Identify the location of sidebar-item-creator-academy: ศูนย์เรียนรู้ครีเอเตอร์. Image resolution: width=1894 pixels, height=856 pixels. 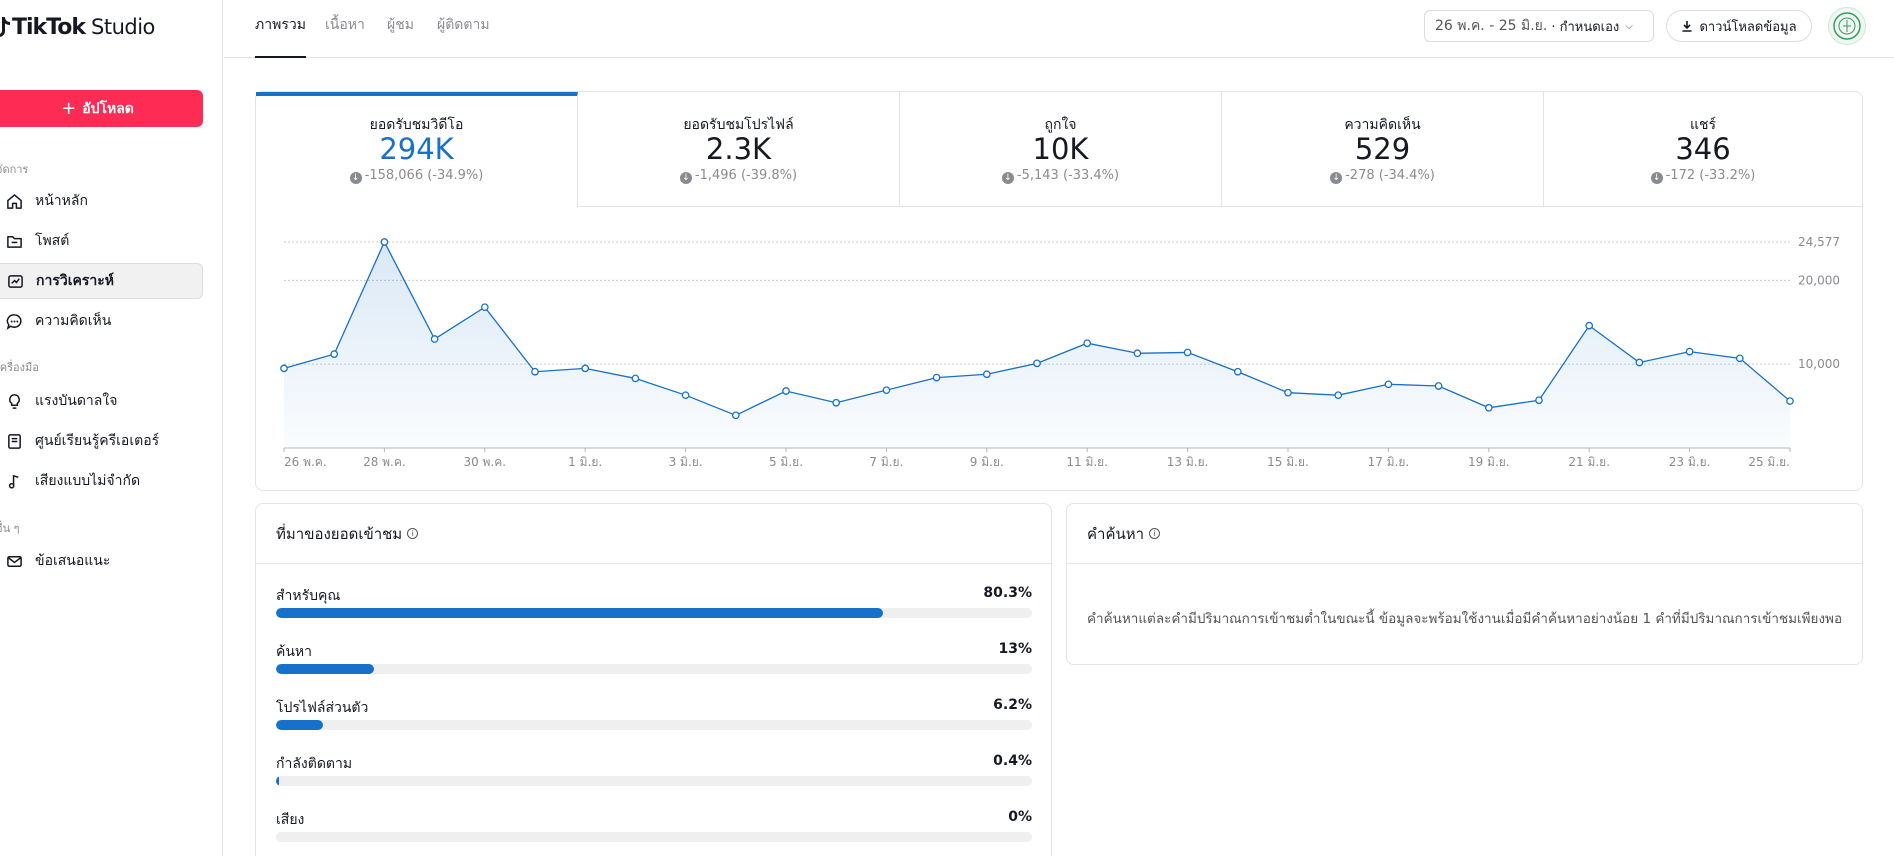
(101, 441).